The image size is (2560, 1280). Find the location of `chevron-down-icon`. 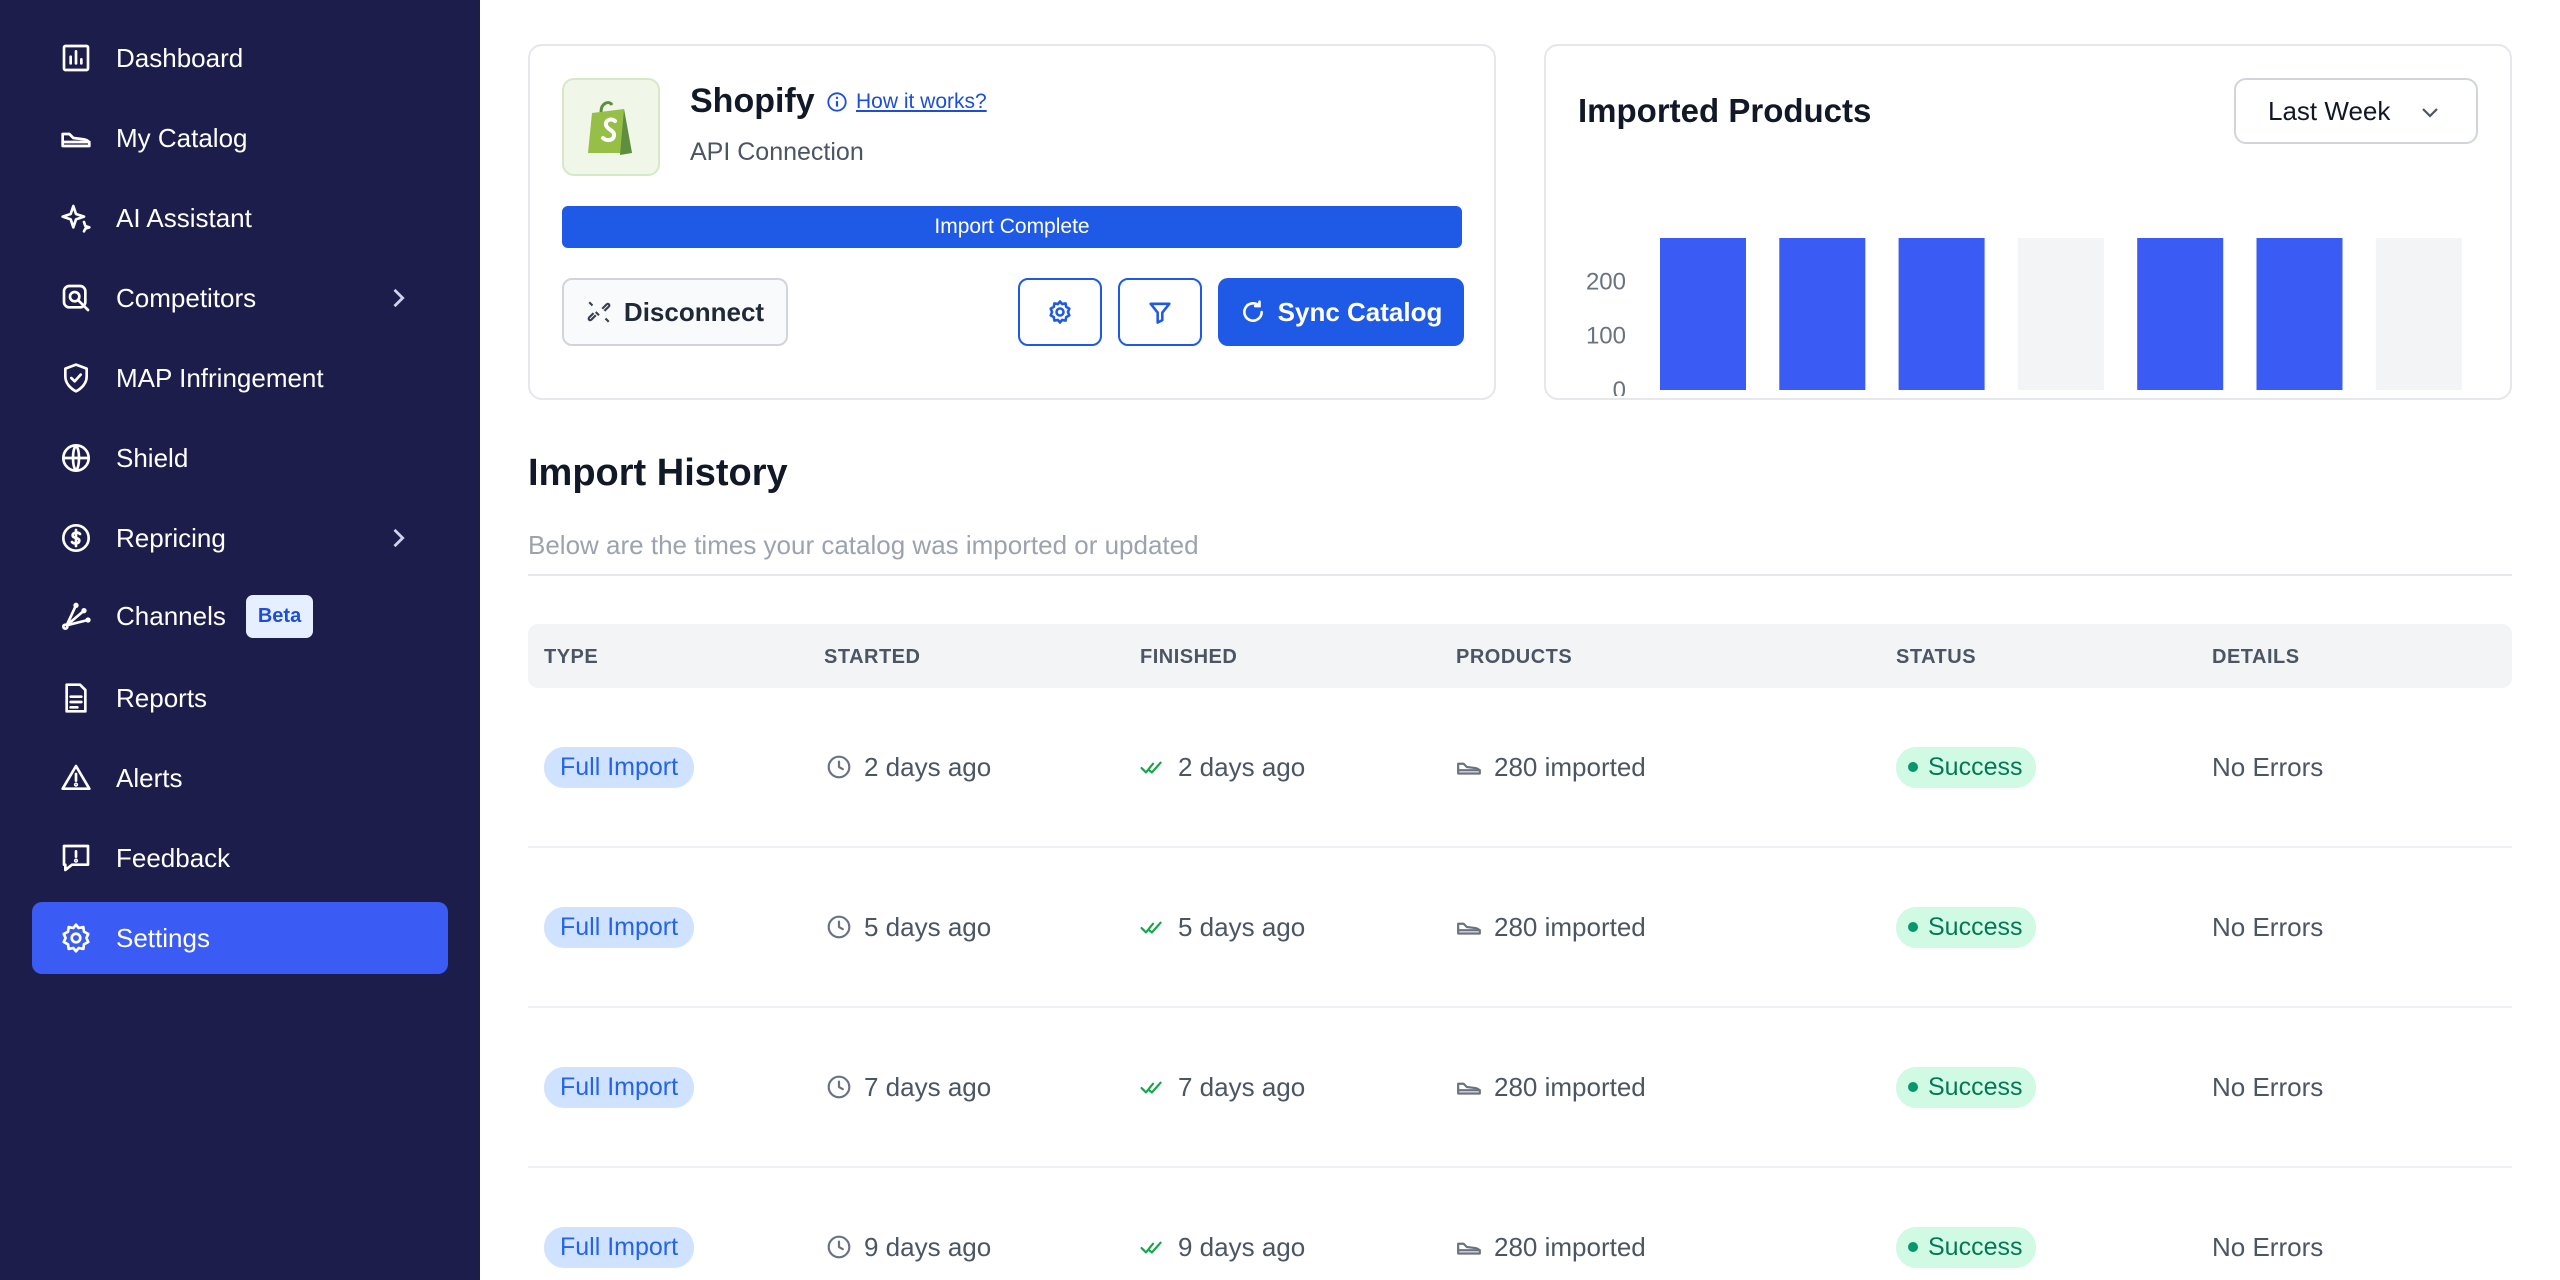

chevron-down-icon is located at coordinates (2430, 112).